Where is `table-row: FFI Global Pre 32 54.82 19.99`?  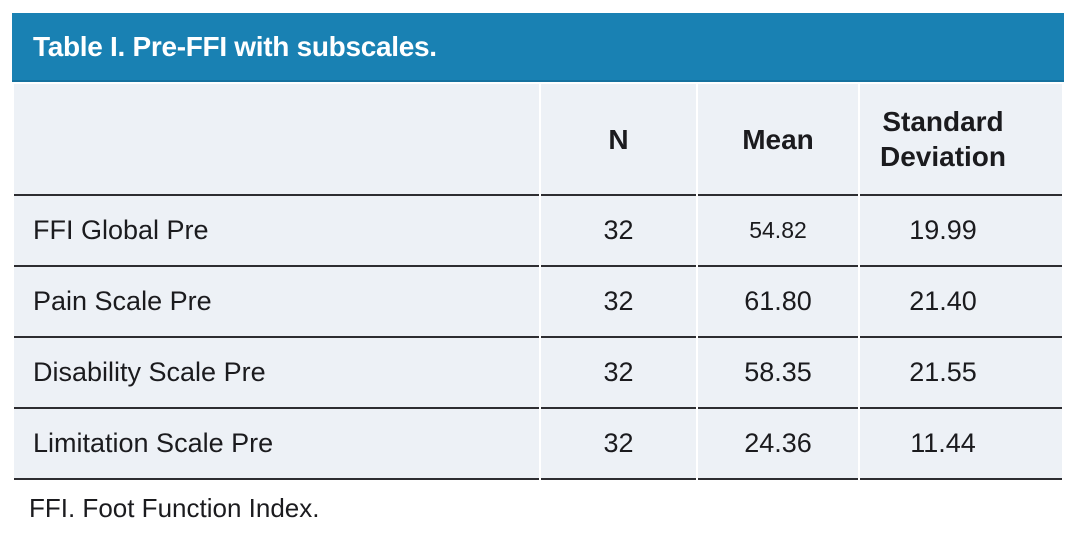
table-row: FFI Global Pre 32 54.82 19.99 is located at coordinates (538, 231).